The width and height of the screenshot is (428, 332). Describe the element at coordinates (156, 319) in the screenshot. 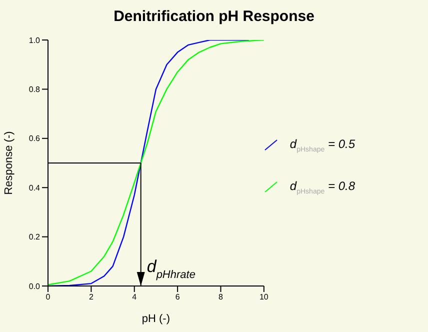

I see `x-axis-title: pH (-)` at that location.